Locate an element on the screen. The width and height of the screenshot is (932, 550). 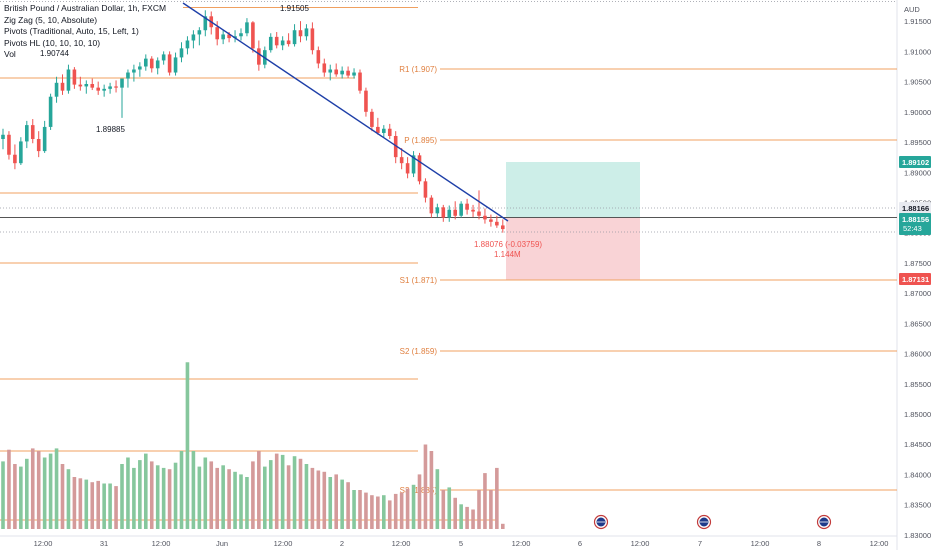
axis-currency-label: AUD is located at coordinates (912, 9).